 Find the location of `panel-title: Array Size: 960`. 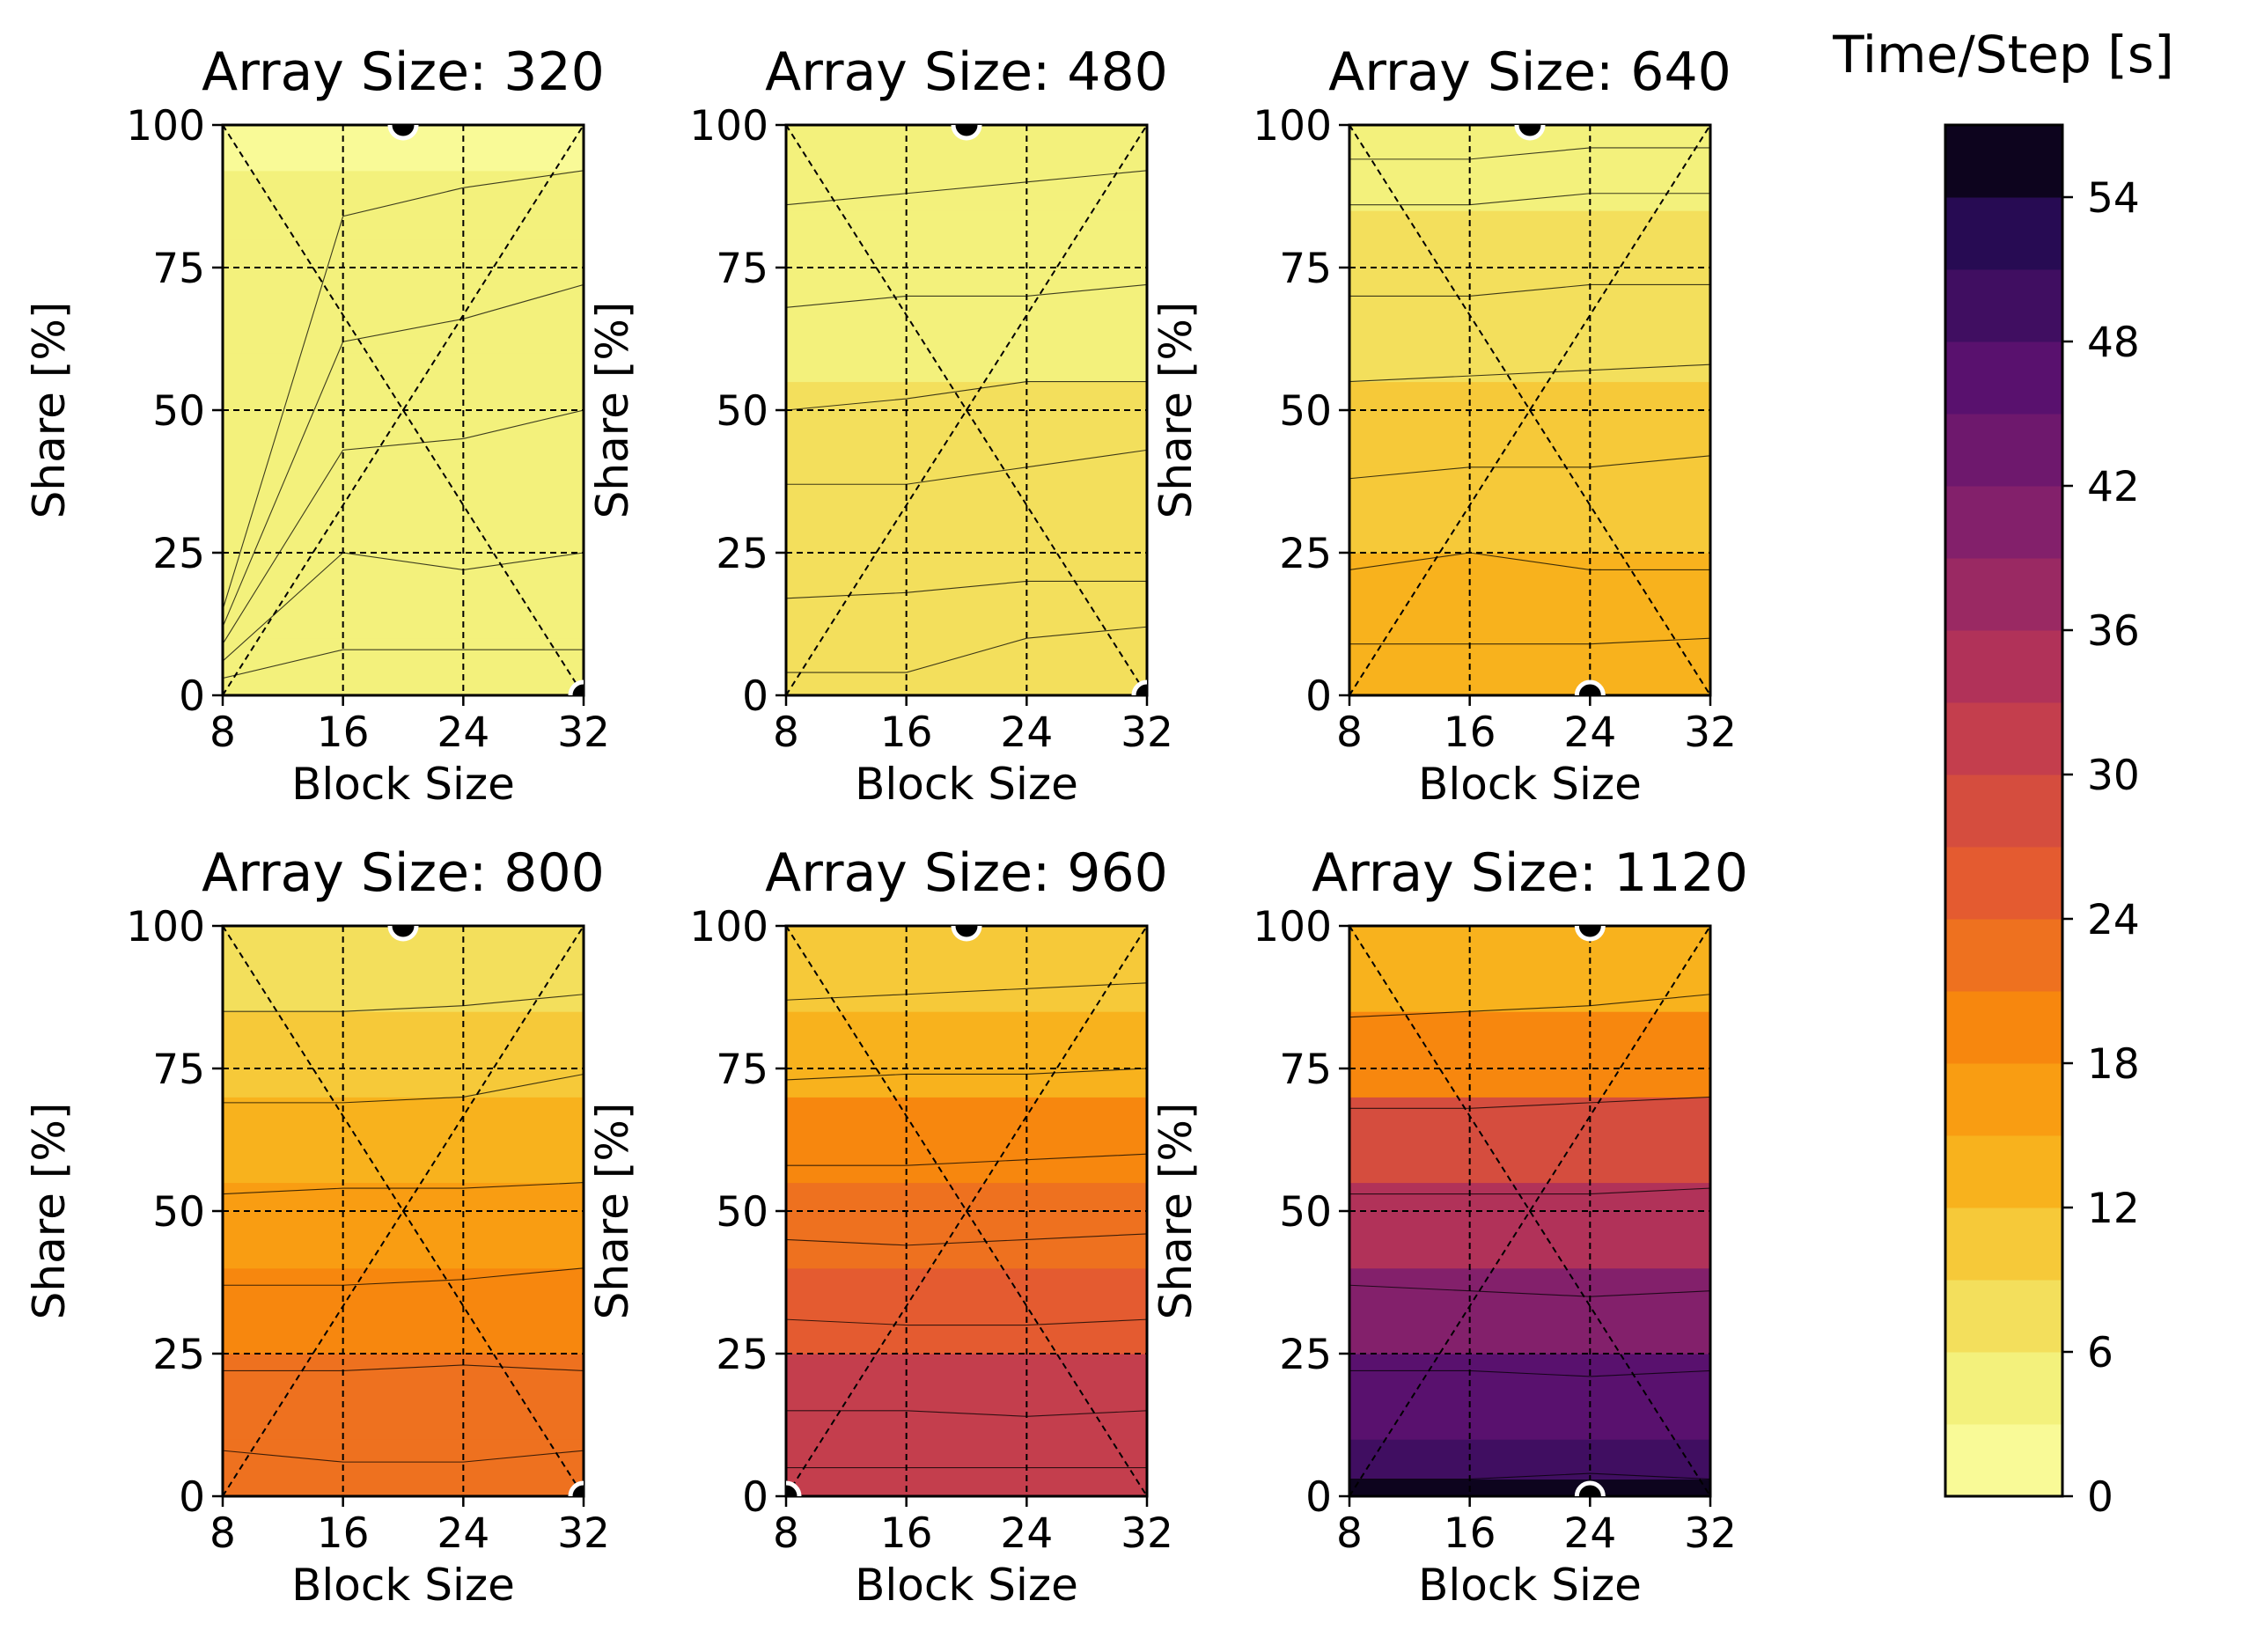

panel-title: Array Size: 960 is located at coordinates (967, 873).